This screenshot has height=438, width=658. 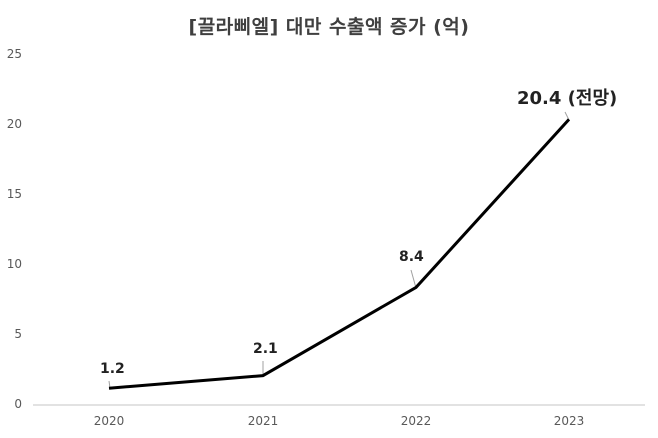 I want to click on x-tick-2020: 2020, so click(x=109, y=421).